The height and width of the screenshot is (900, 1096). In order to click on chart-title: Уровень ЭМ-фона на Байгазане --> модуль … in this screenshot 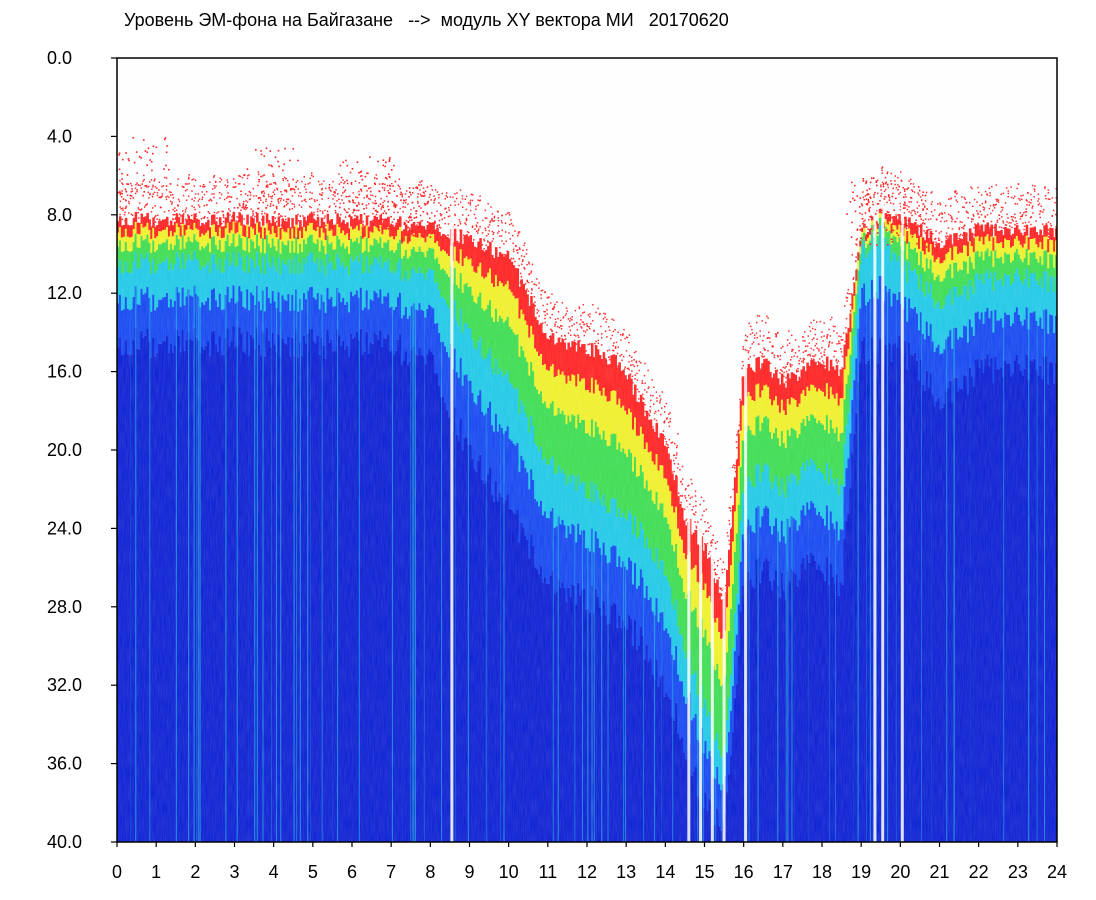, I will do `click(426, 20)`.